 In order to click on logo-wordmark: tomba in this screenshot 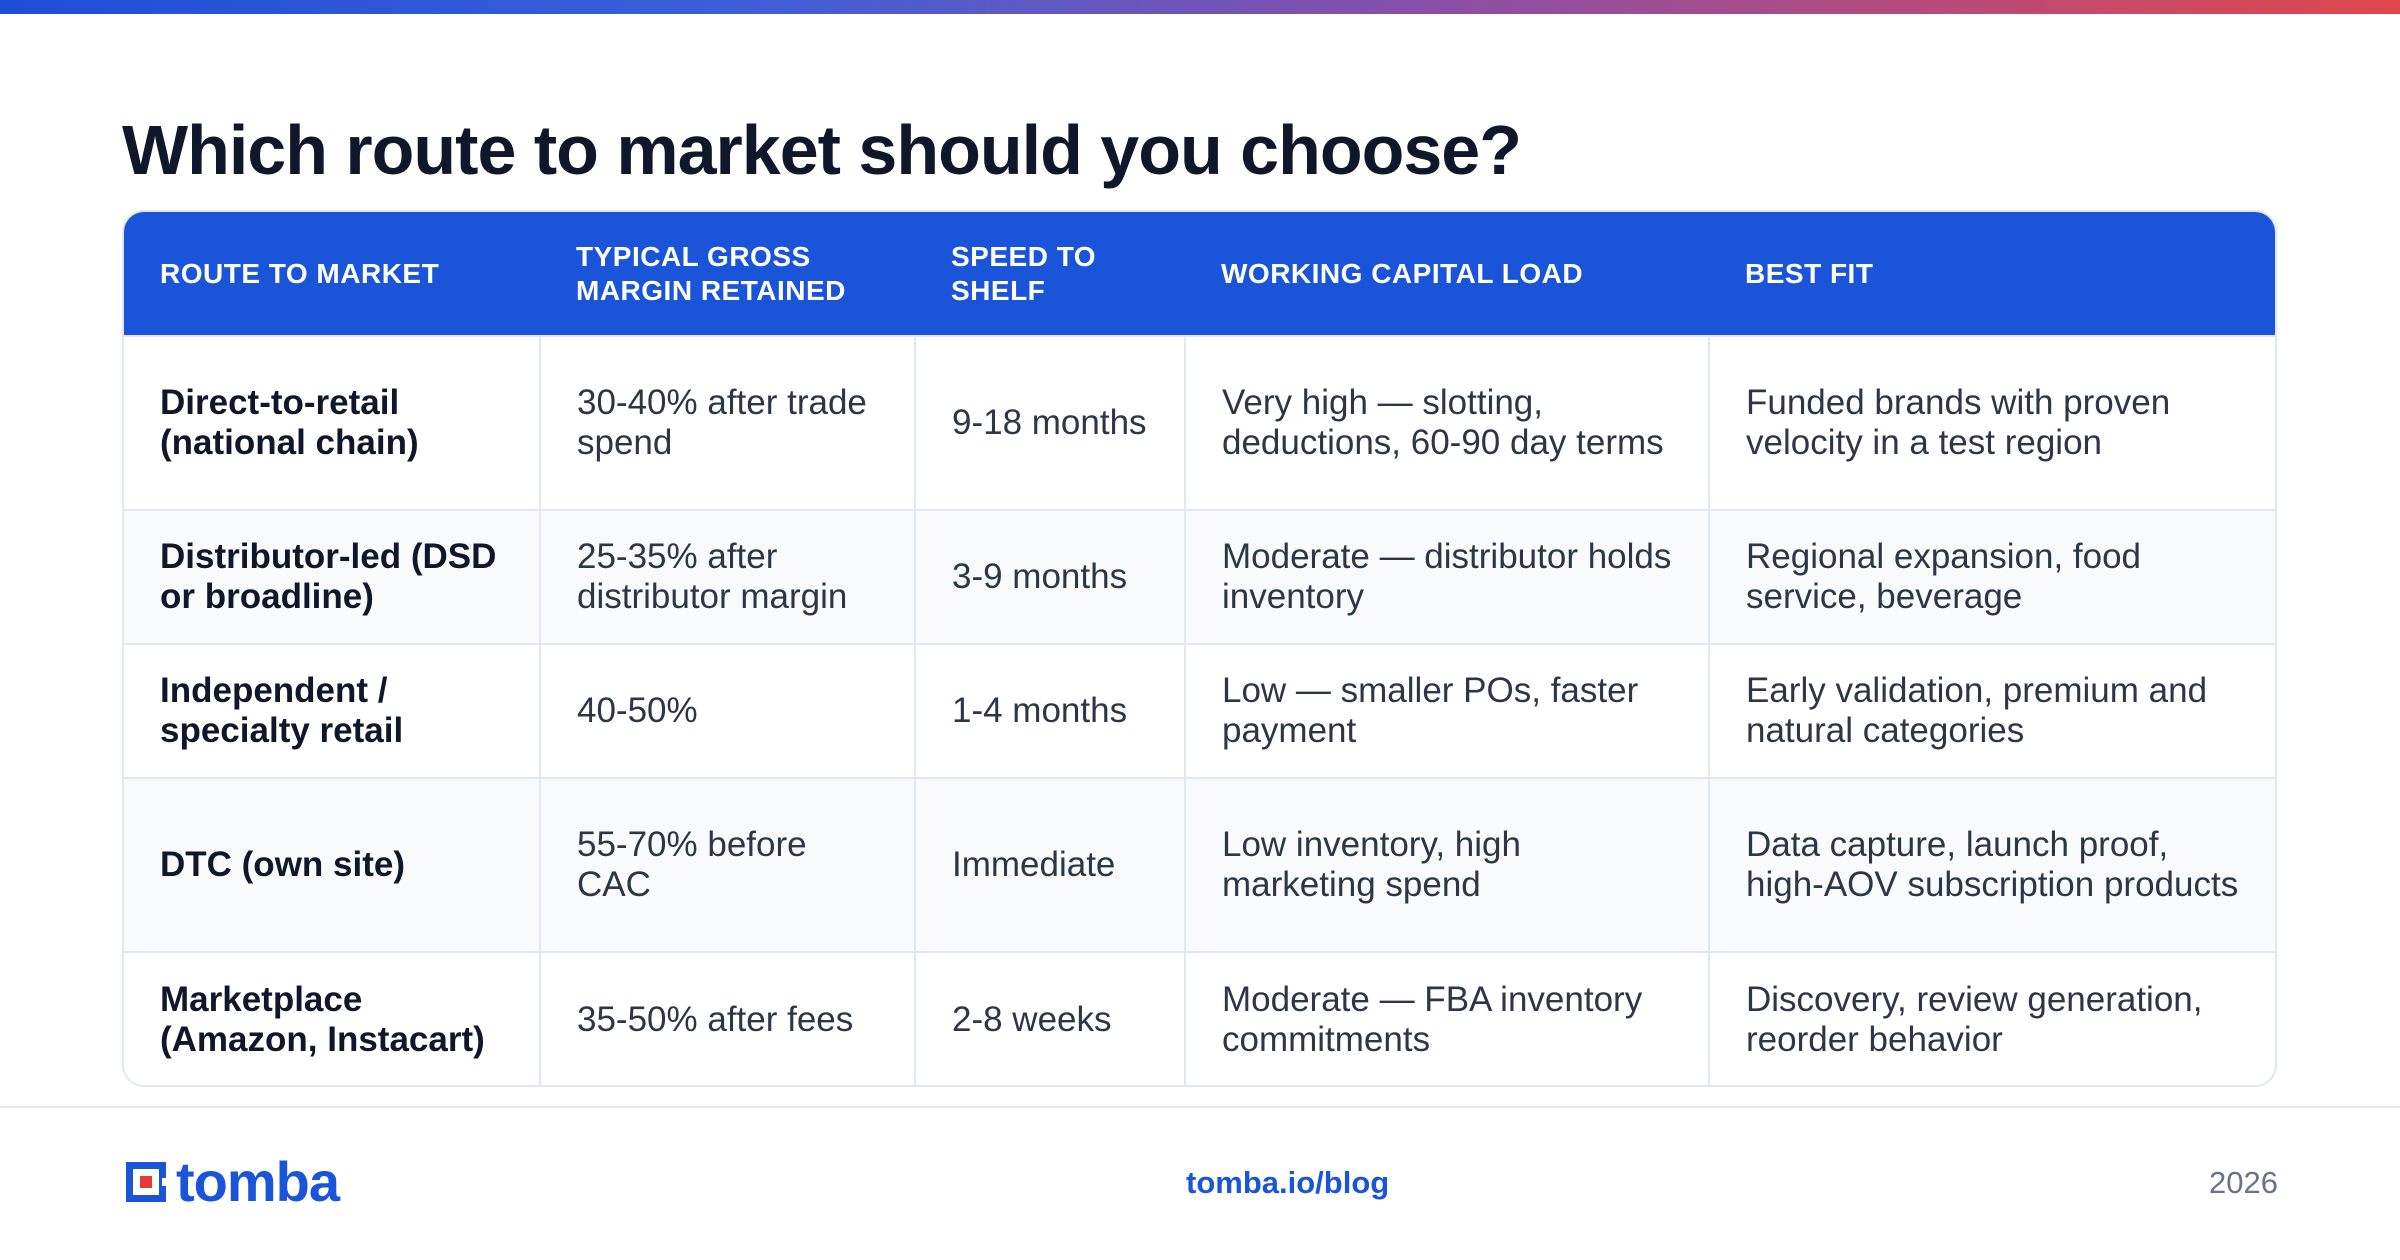, I will do `click(258, 1181)`.